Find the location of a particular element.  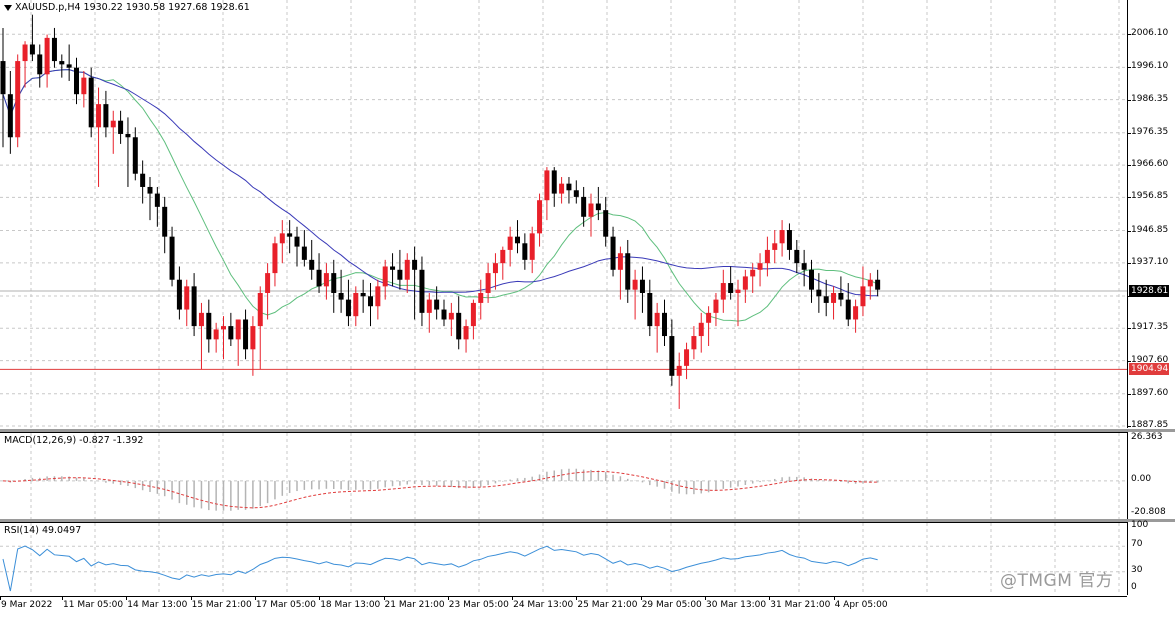

time-tick-label: 31 Mar 21:00 is located at coordinates (800, 605).